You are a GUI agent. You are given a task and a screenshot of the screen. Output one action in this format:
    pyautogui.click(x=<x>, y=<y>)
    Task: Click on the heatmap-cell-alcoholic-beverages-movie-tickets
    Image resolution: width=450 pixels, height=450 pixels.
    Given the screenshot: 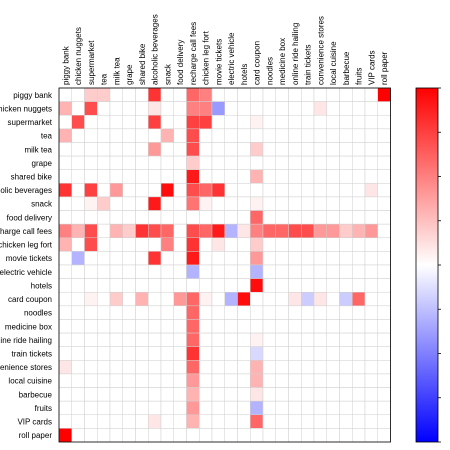 What is the action you would take?
    pyautogui.click(x=218, y=190)
    